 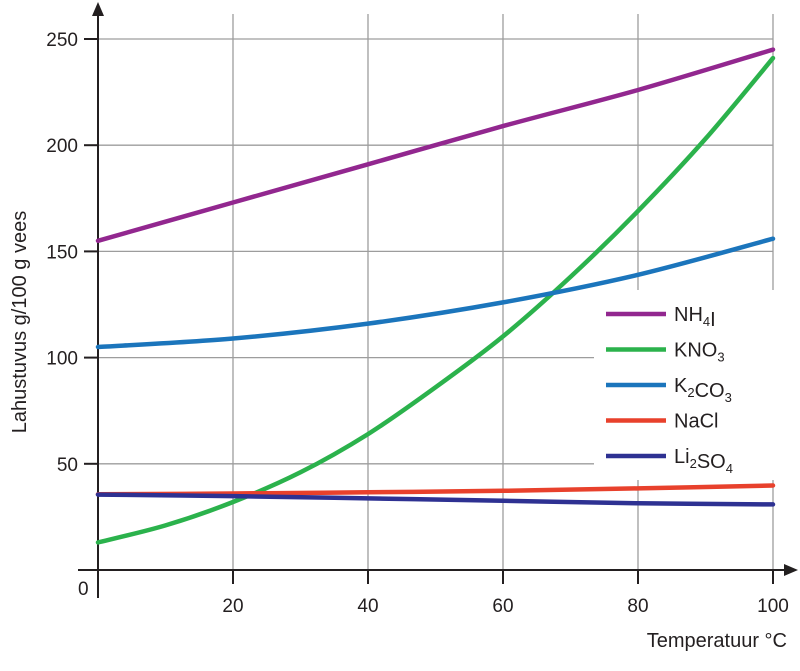 What do you see at coordinates (62, 40) in the screenshot?
I see `y-tick-label-250: 250` at bounding box center [62, 40].